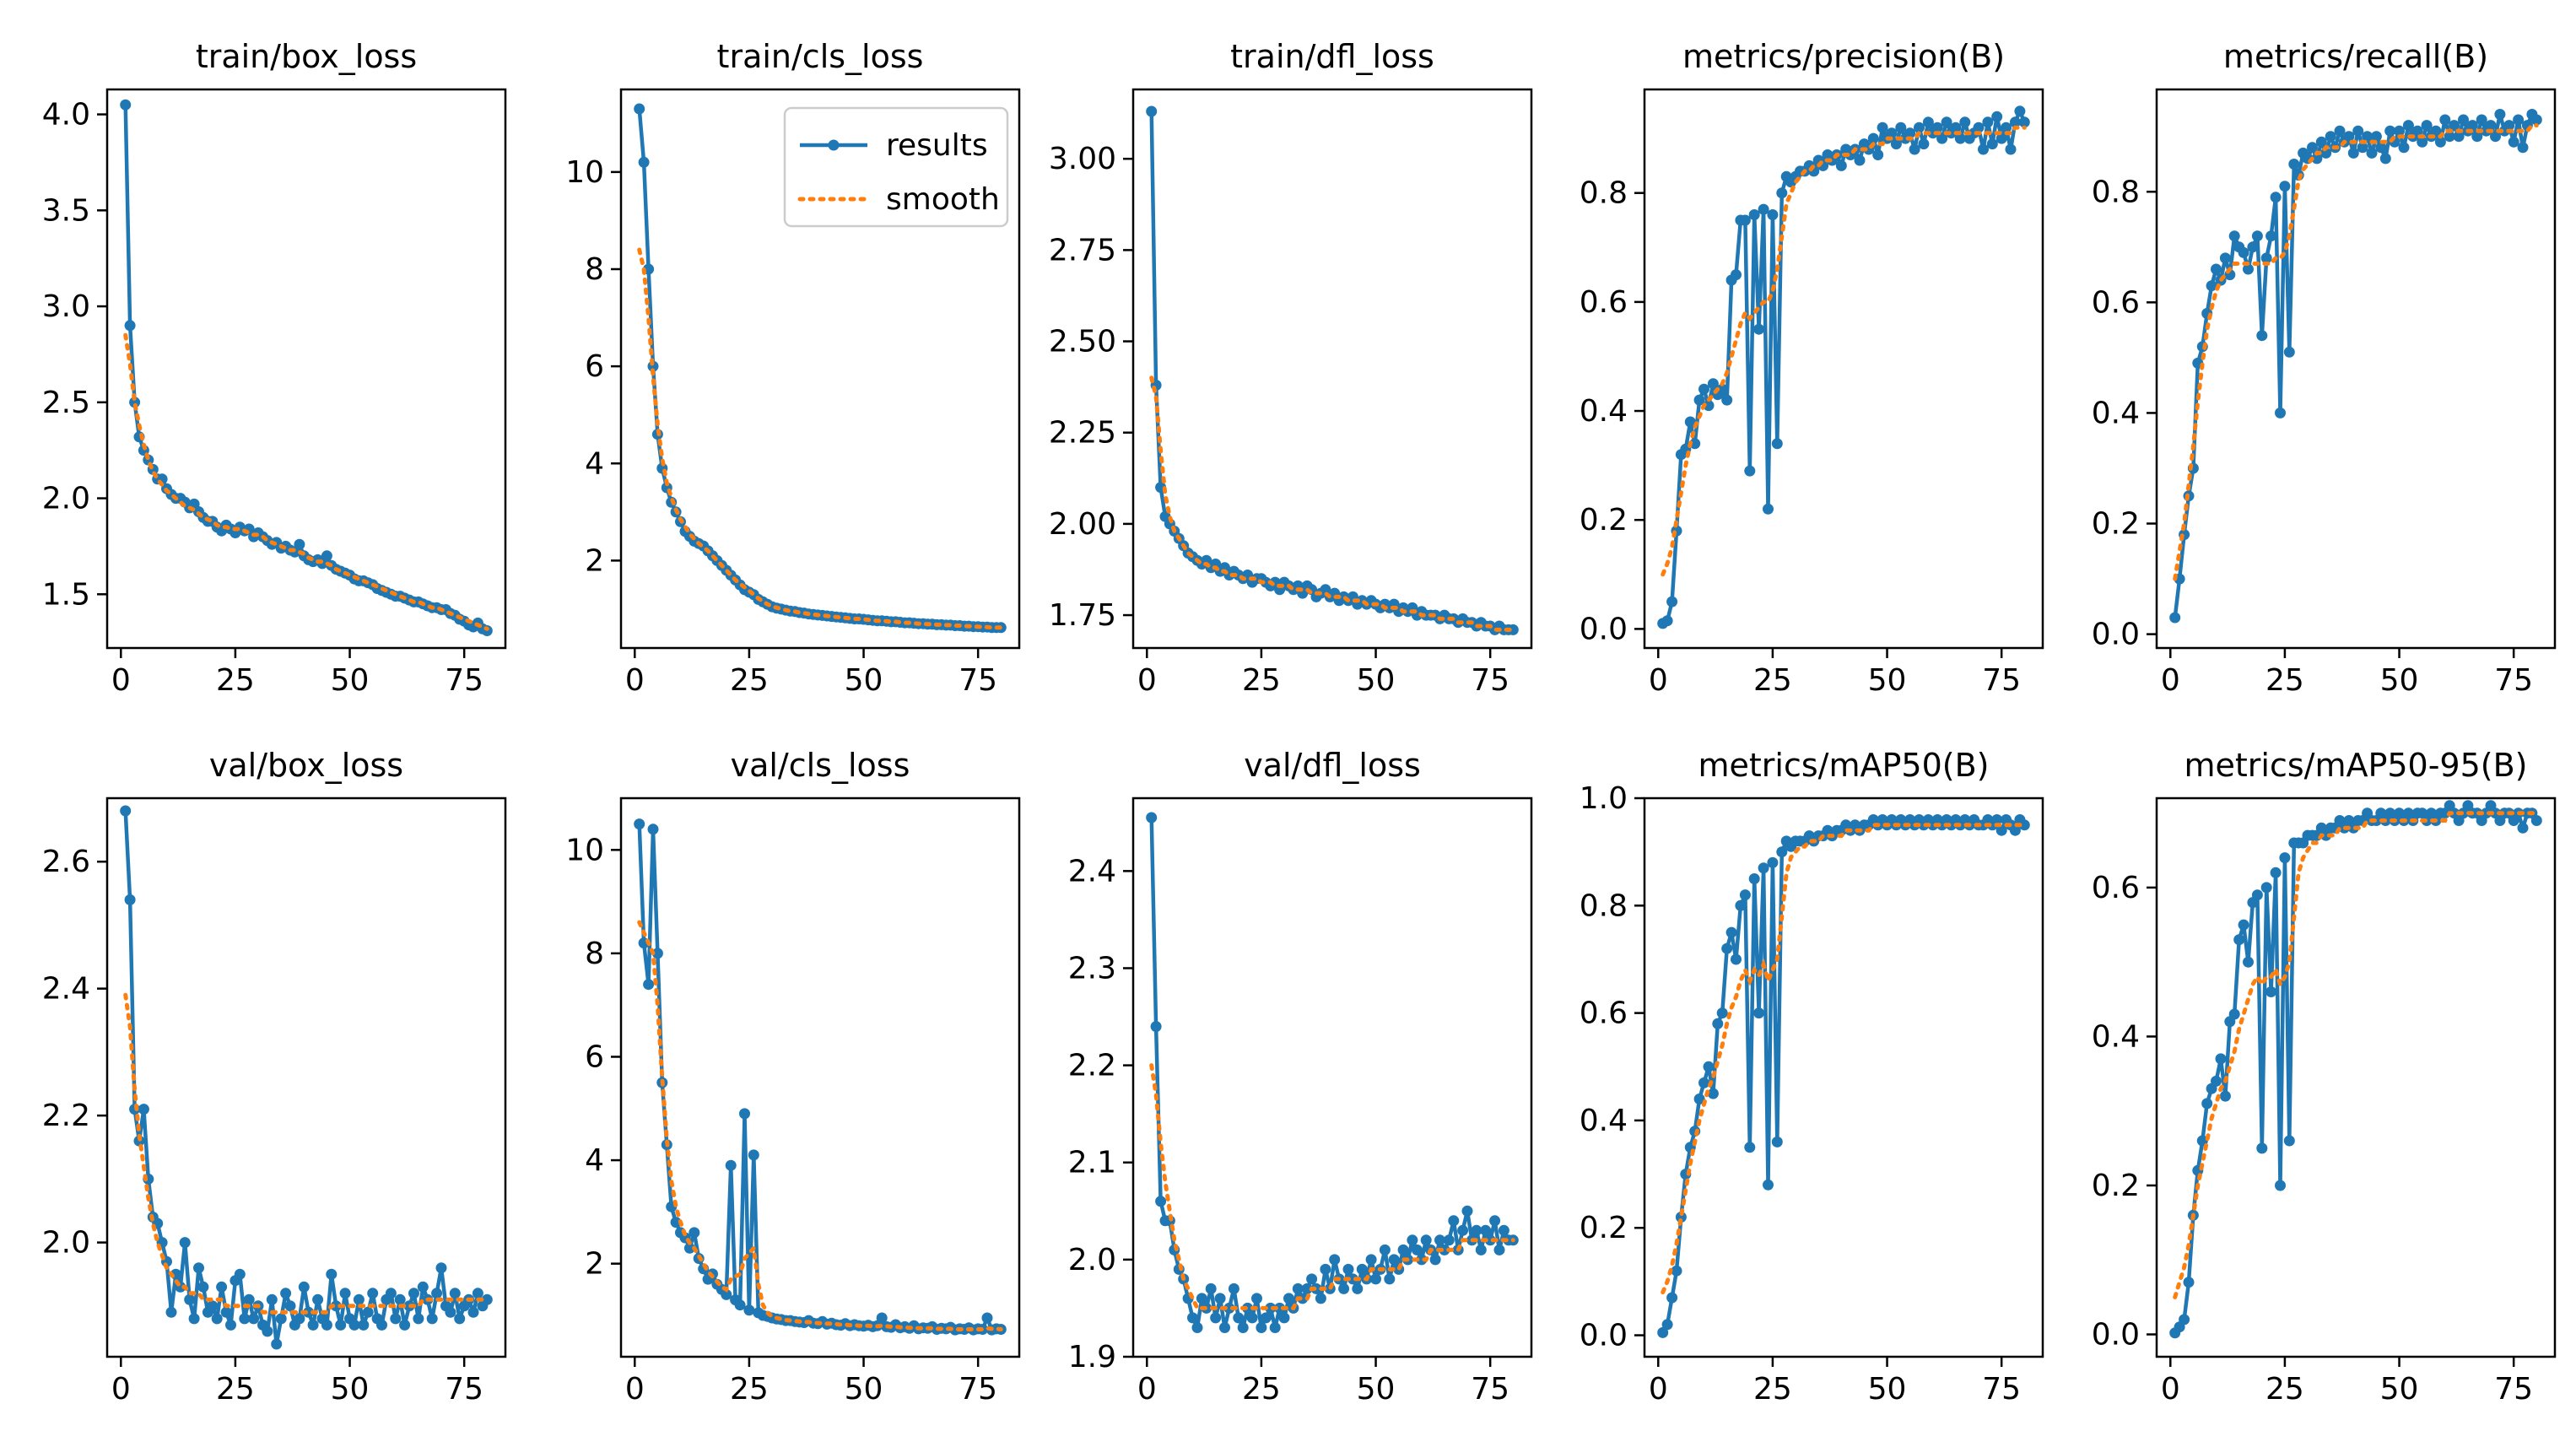  Describe the element at coordinates (1082, 433) in the screenshot. I see `train-dfl-loss-ytick-label: 2.25` at that location.